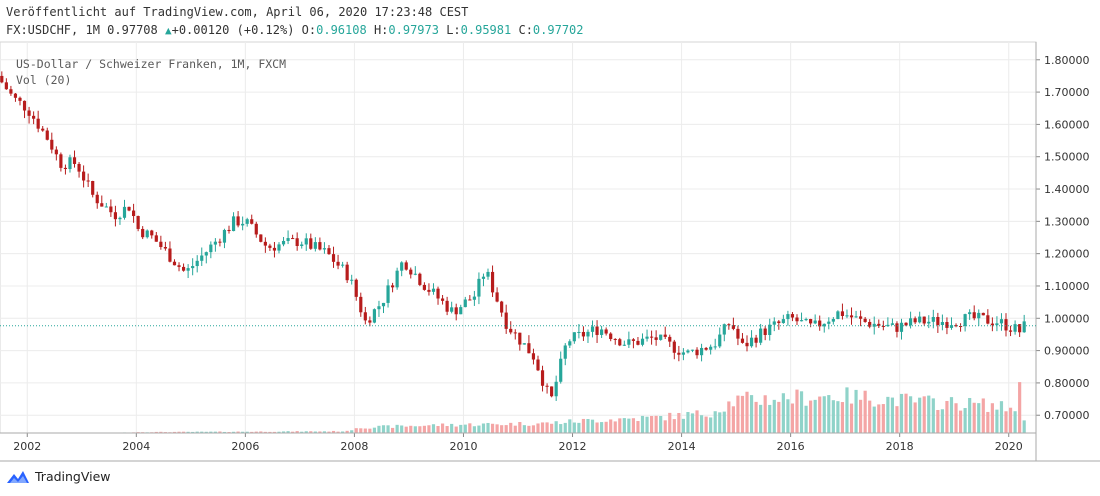 The image size is (1100, 496). I want to click on x-tick-label: 2020, so click(1009, 446).